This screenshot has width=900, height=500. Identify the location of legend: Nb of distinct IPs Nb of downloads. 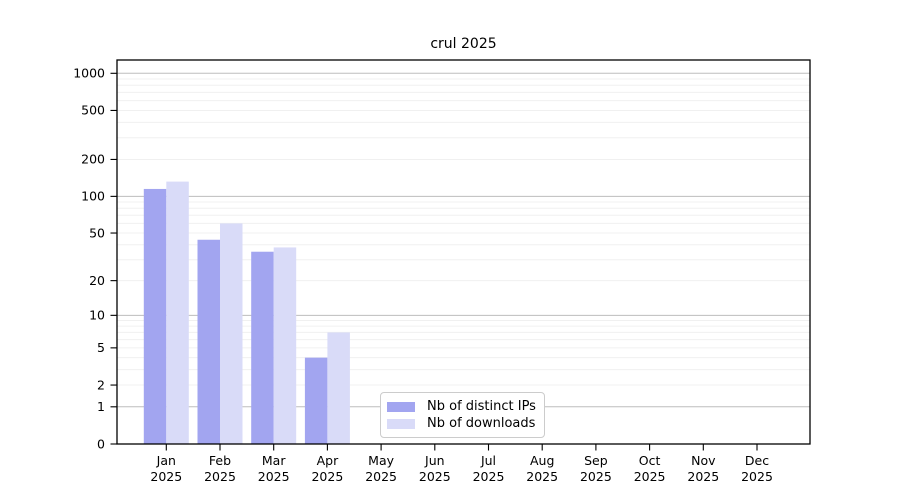
(462, 415).